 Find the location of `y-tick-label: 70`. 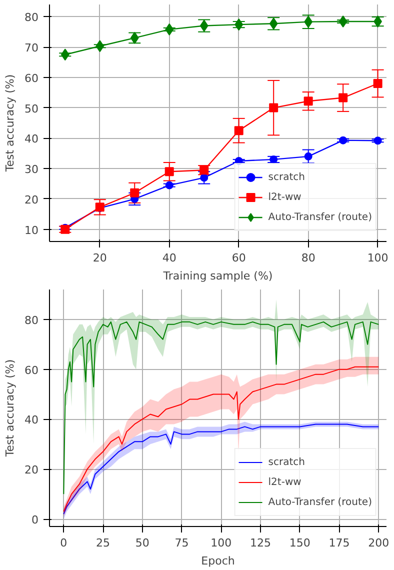

y-tick-label: 70 is located at coordinates (31, 48).